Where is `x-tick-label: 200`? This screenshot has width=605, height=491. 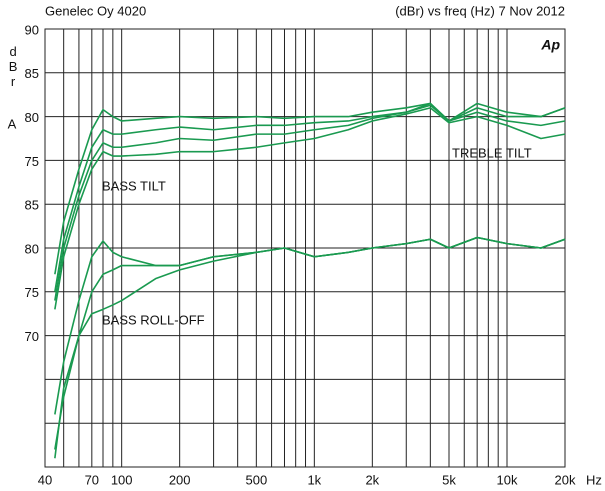 x-tick-label: 200 is located at coordinates (180, 479).